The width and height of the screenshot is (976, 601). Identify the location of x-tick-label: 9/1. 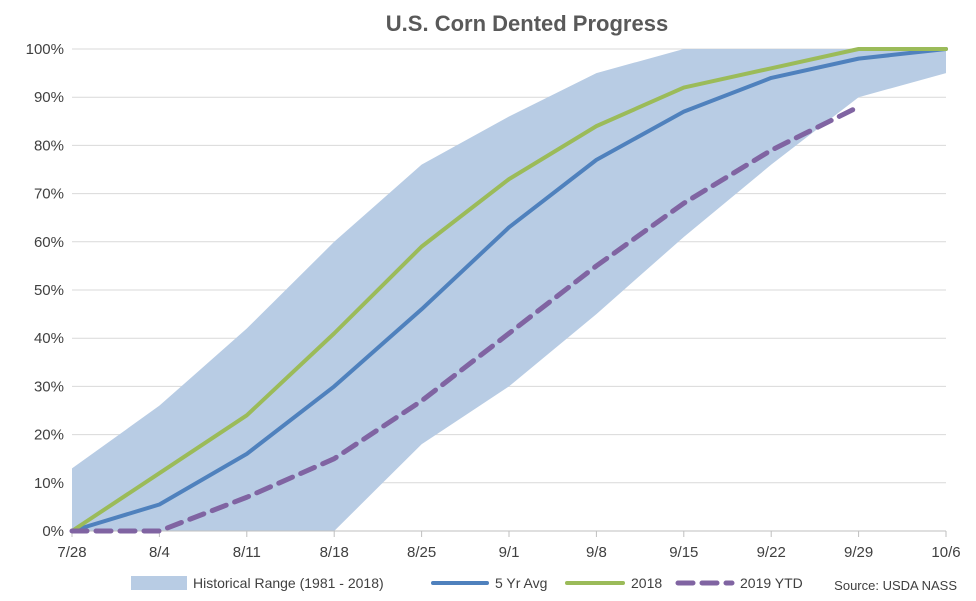
(509, 552).